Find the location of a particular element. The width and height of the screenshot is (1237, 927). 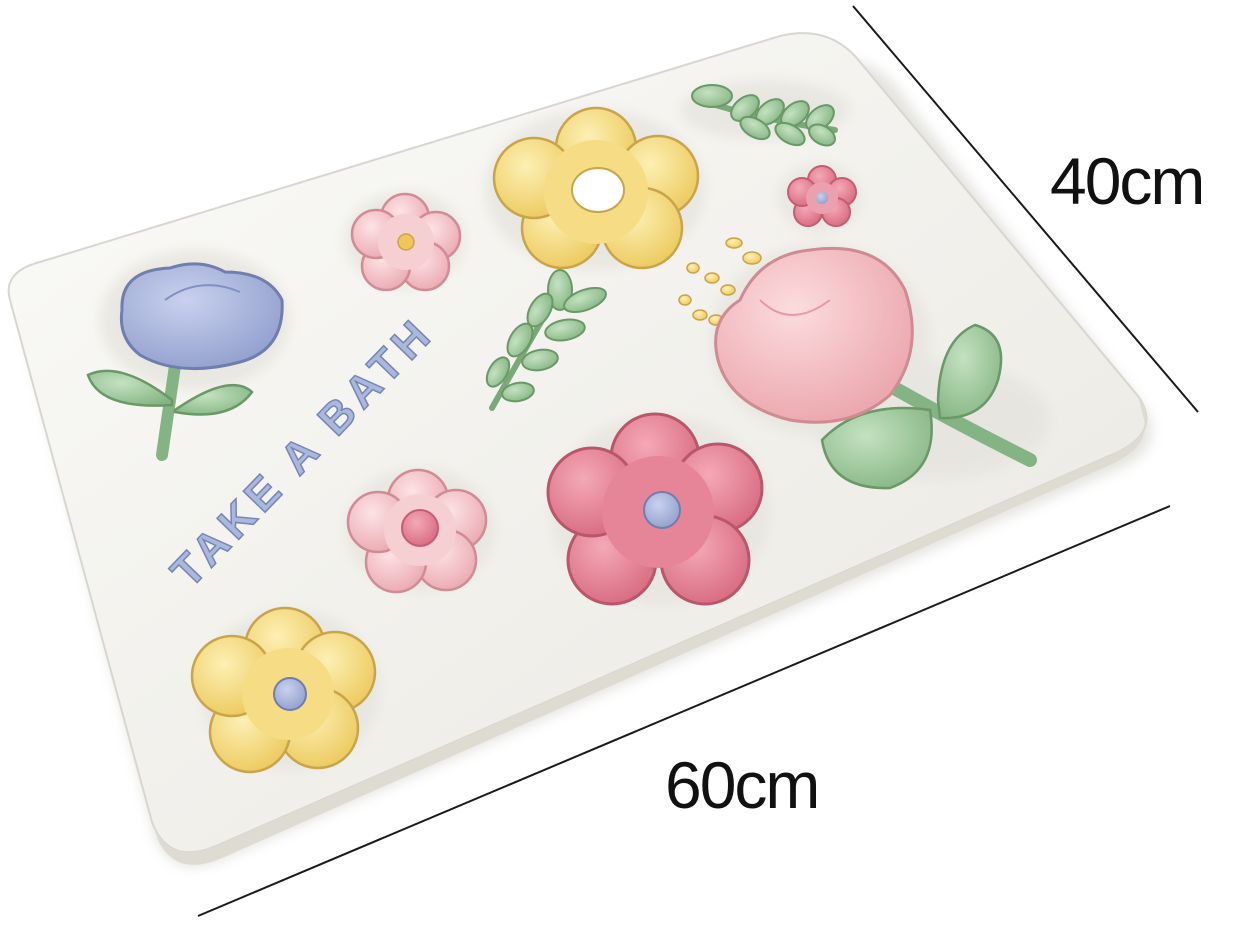

leaf-sprig-top is located at coordinates (764, 115).